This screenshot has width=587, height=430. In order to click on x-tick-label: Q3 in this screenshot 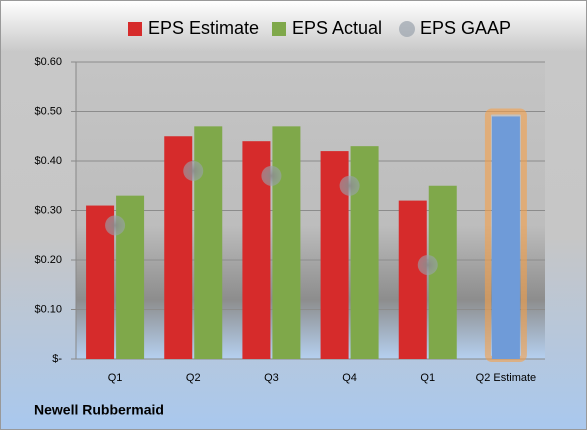, I will do `click(271, 378)`.